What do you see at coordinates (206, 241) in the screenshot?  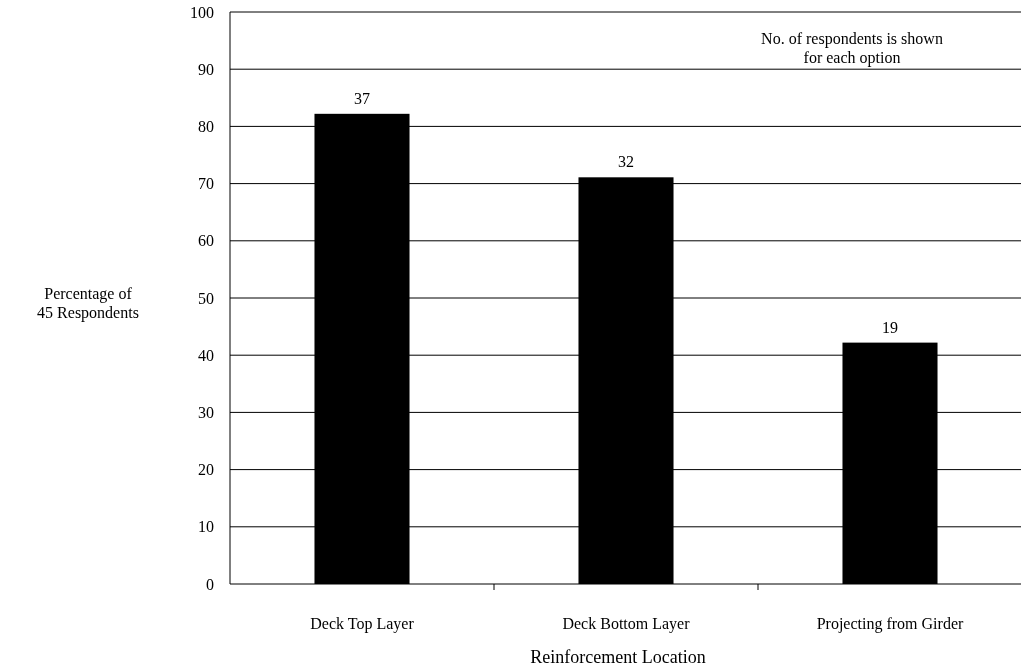 I see `y-tick-label: 60` at bounding box center [206, 241].